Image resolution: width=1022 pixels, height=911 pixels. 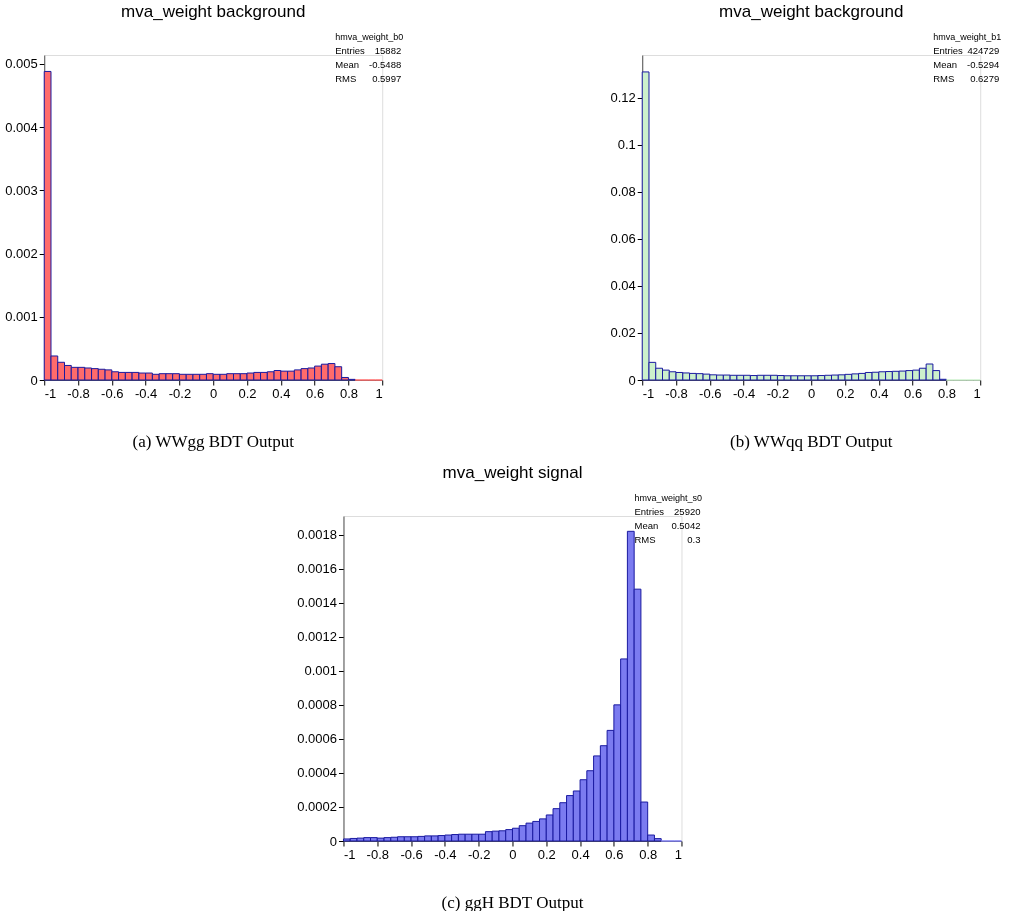 What do you see at coordinates (317, 637) in the screenshot?
I see `y-tick-label: 0.0012` at bounding box center [317, 637].